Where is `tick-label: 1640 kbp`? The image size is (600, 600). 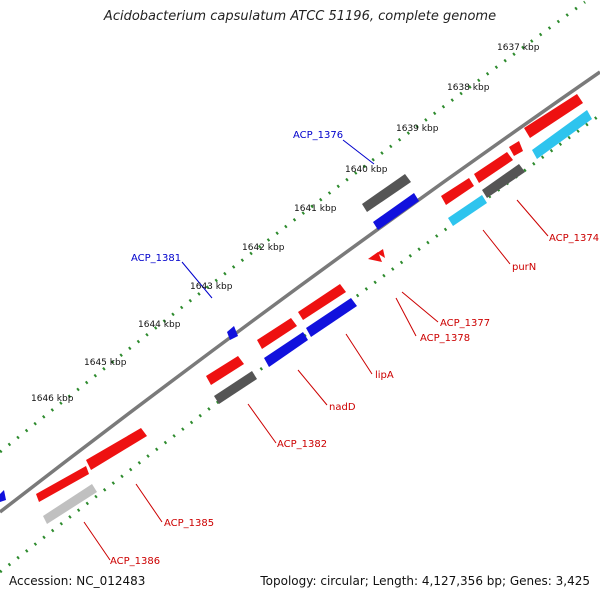
tick-label: 1640 kbp is located at coordinates (366, 170).